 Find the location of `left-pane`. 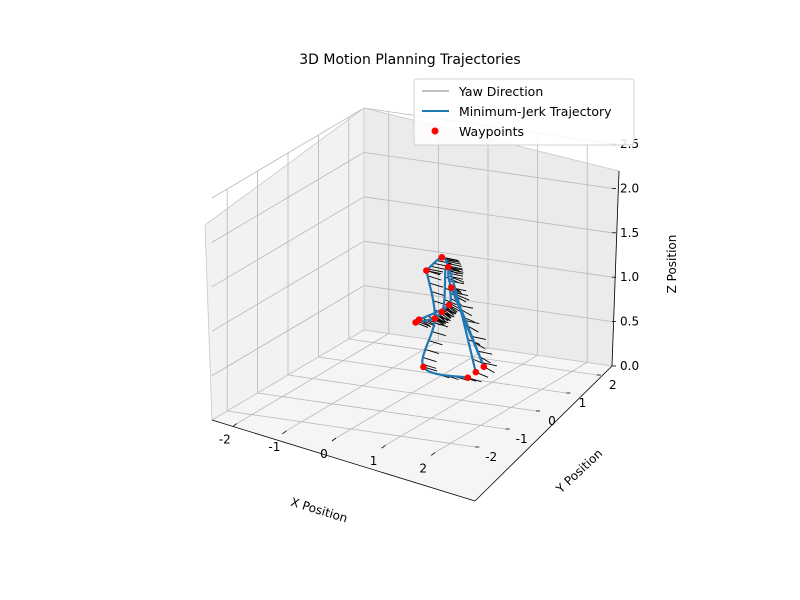

left-pane is located at coordinates (284, 264).